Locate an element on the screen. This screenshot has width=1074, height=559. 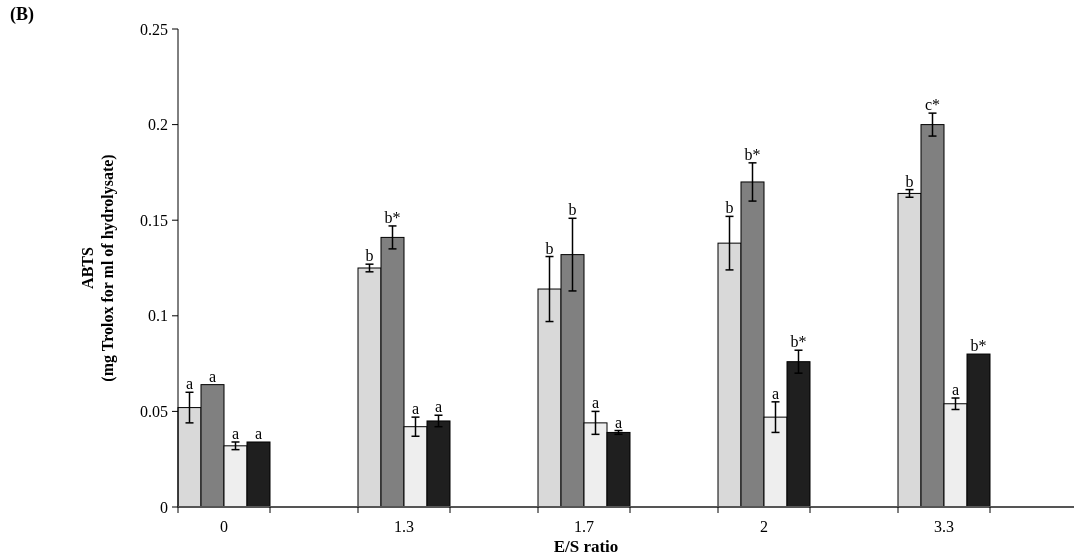
y-tick-label: 0.1 is located at coordinates (158, 316).